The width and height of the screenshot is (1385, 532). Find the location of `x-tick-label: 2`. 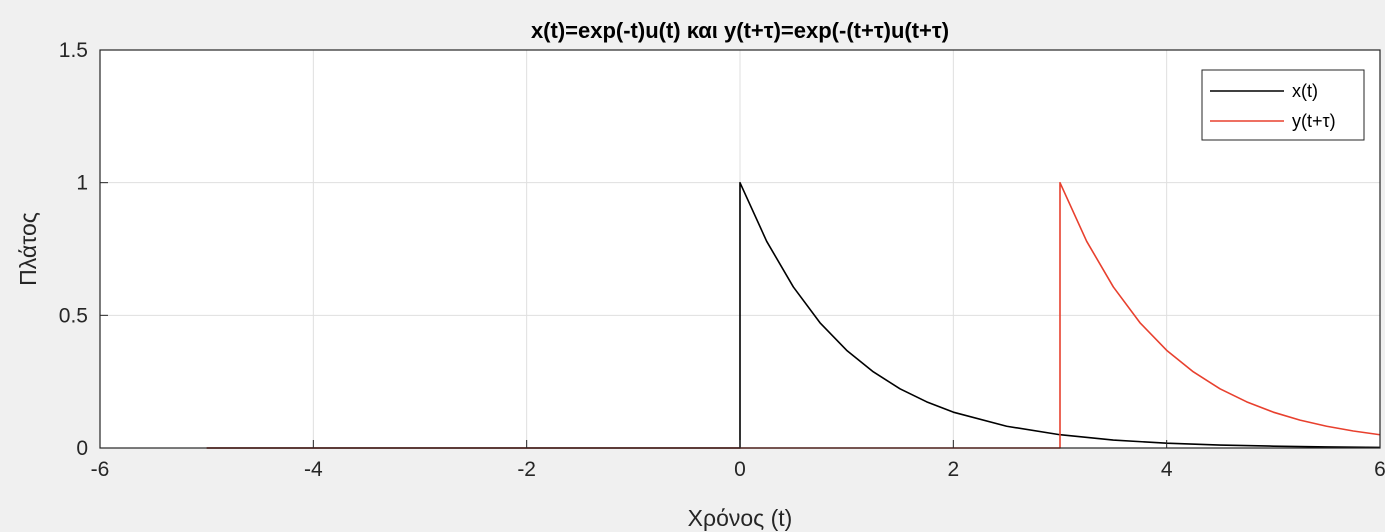

x-tick-label: 2 is located at coordinates (953, 469).